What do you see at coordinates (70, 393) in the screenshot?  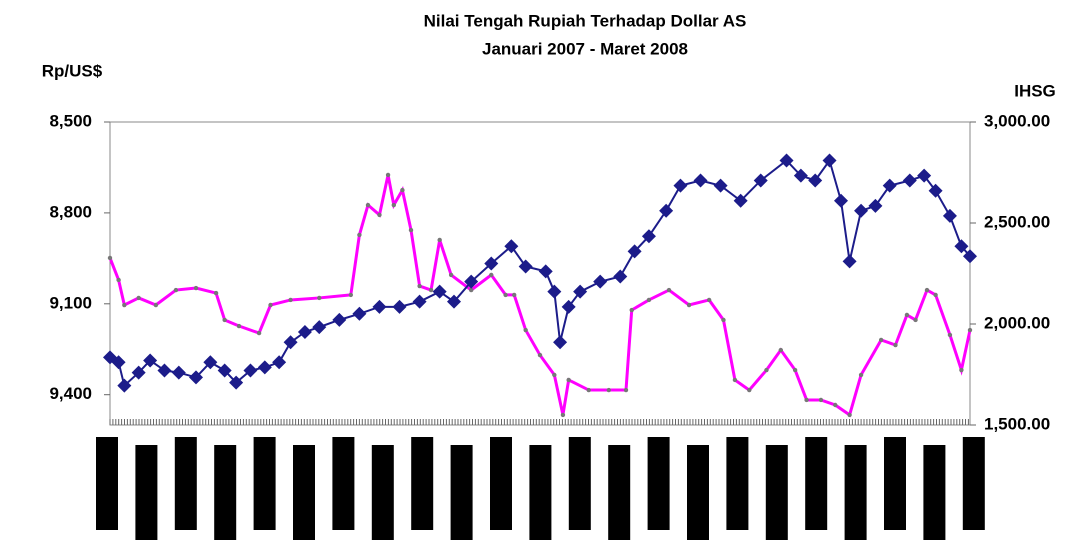 I see `y-tick-label: 9,400` at bounding box center [70, 393].